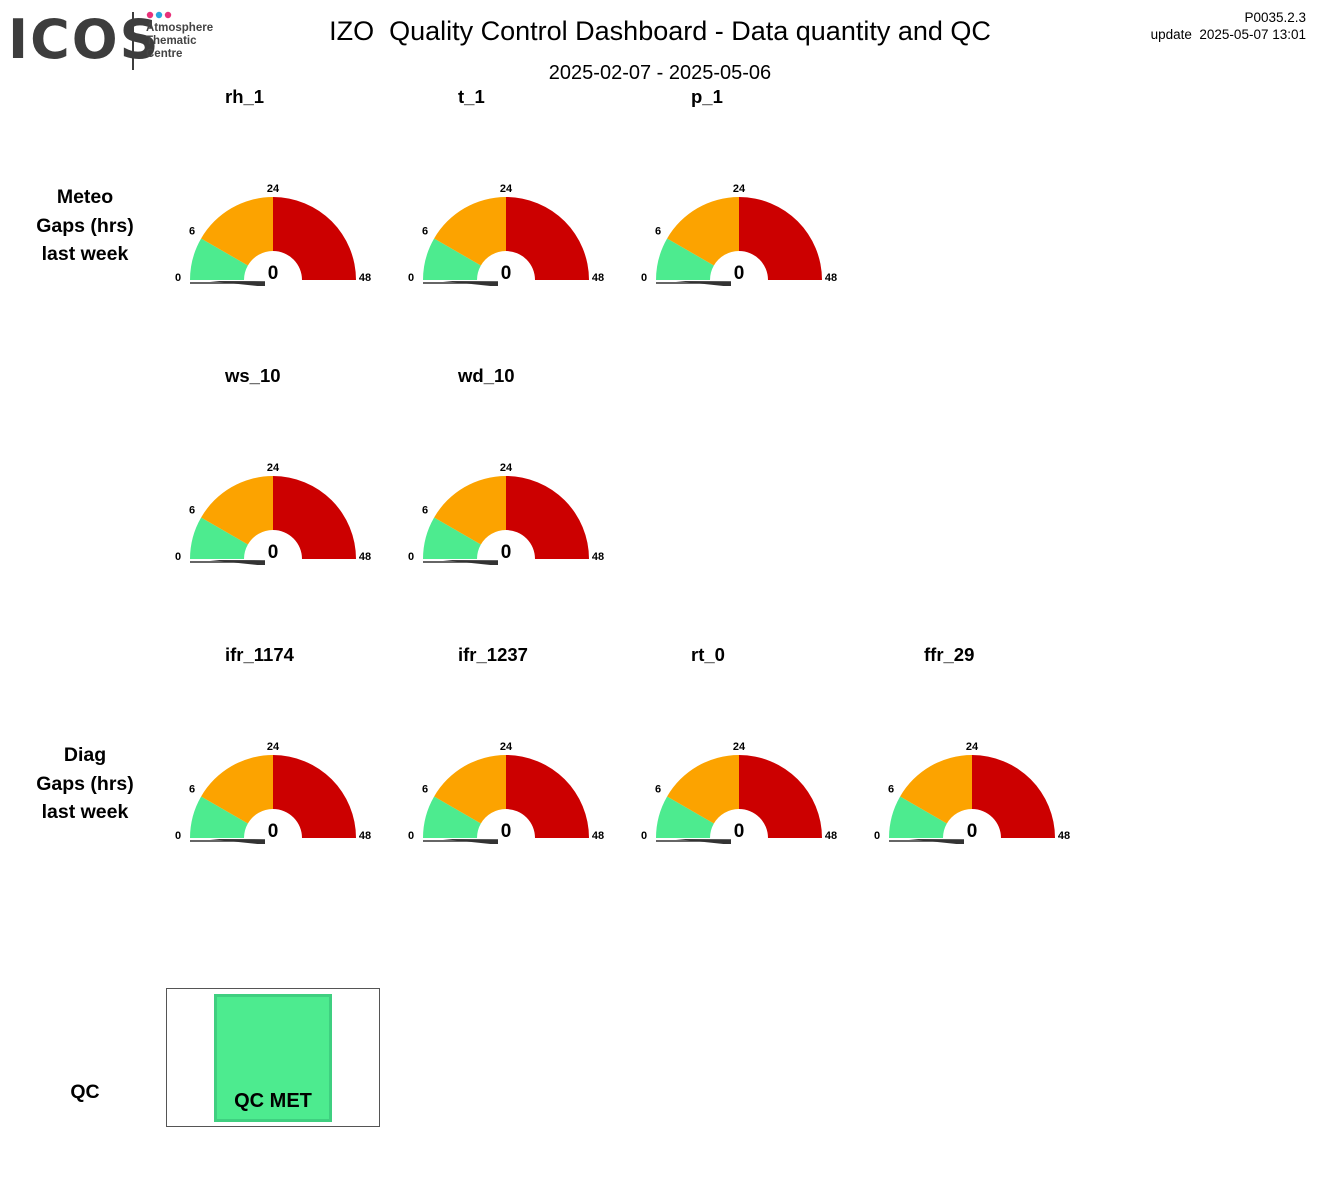 The image size is (1320, 1200). Describe the element at coordinates (660, 73) in the screenshot. I see `date-range: 2025-02-07 - 2025-05-06` at that location.